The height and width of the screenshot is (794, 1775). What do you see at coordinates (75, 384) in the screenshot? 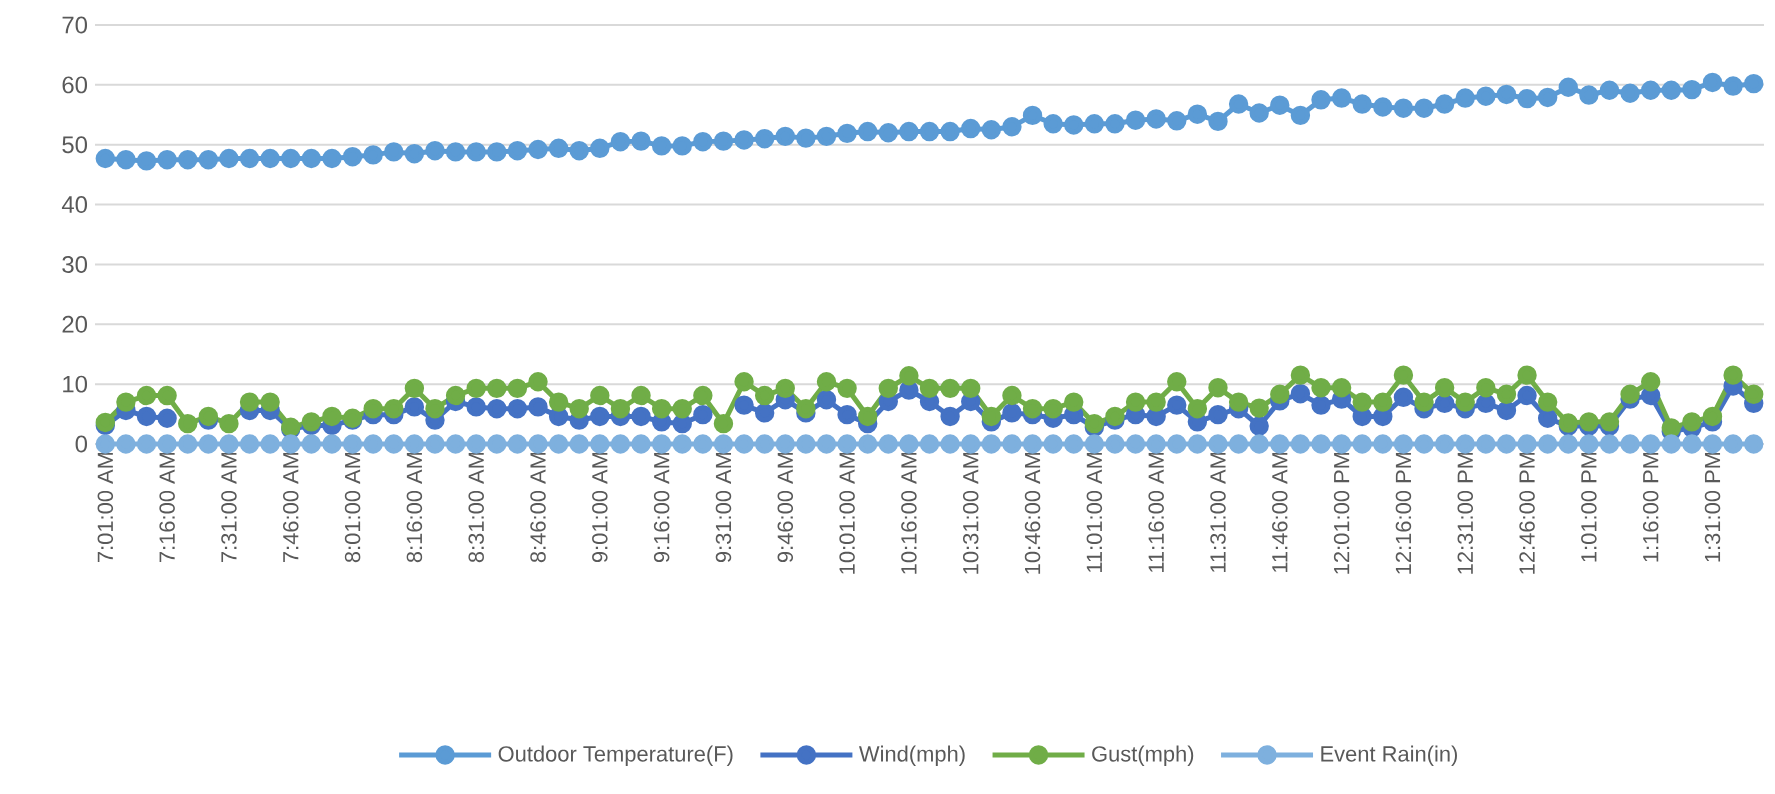
I see `y-tick-label: 10` at bounding box center [75, 384].